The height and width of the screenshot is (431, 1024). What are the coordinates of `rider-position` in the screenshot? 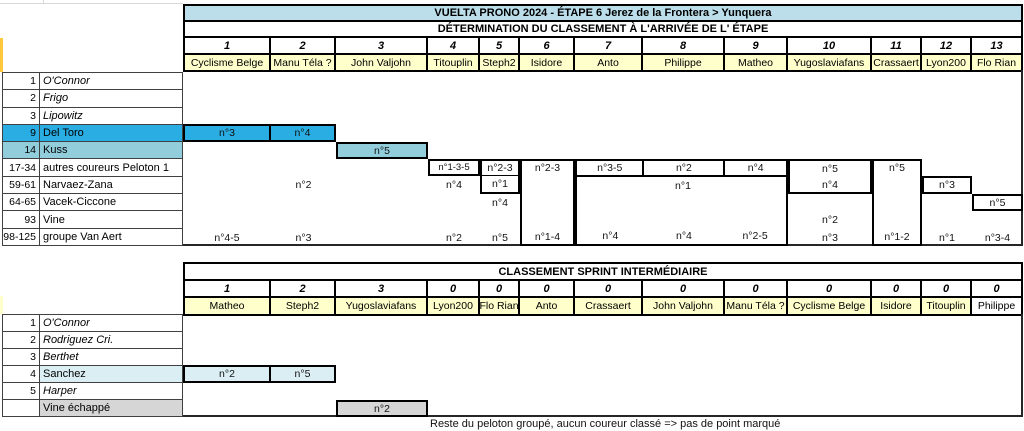 It's located at (21, 408).